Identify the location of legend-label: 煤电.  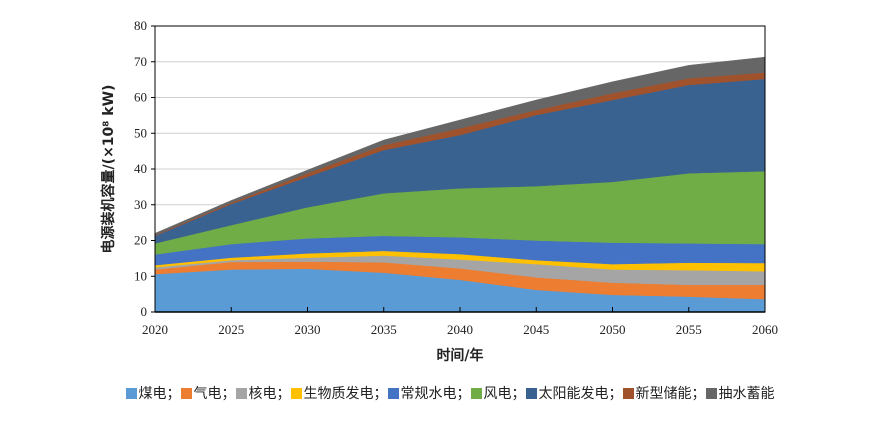
(152, 394).